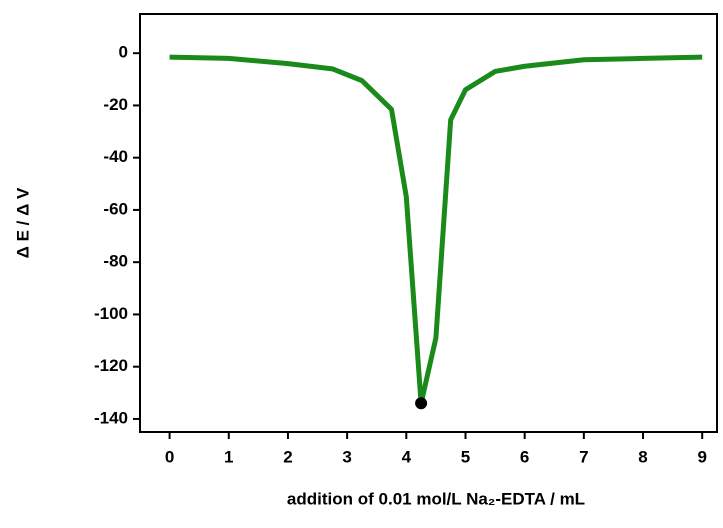 The height and width of the screenshot is (528, 723). I want to click on x-tick-label: 7, so click(583, 456).